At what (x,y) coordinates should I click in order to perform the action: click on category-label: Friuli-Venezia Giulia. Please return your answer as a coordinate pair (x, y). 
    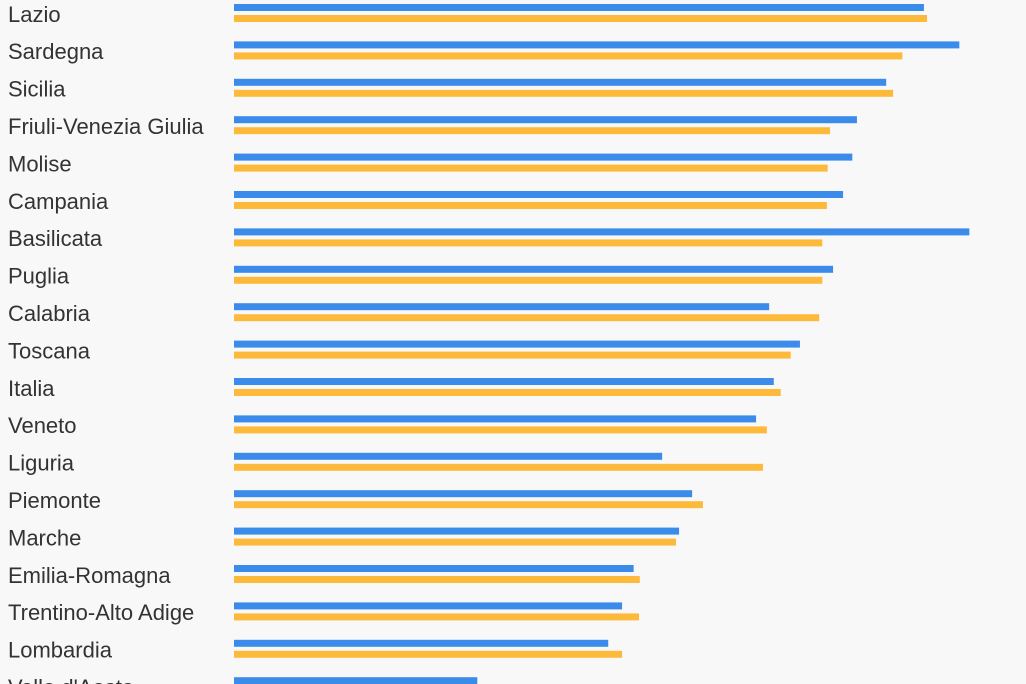
    Looking at the image, I should click on (106, 126).